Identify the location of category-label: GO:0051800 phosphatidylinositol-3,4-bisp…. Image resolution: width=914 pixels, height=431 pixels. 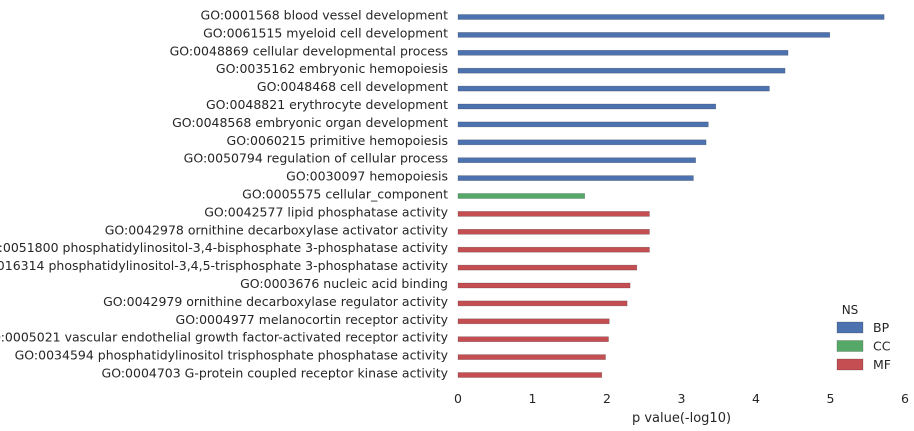
(224, 247).